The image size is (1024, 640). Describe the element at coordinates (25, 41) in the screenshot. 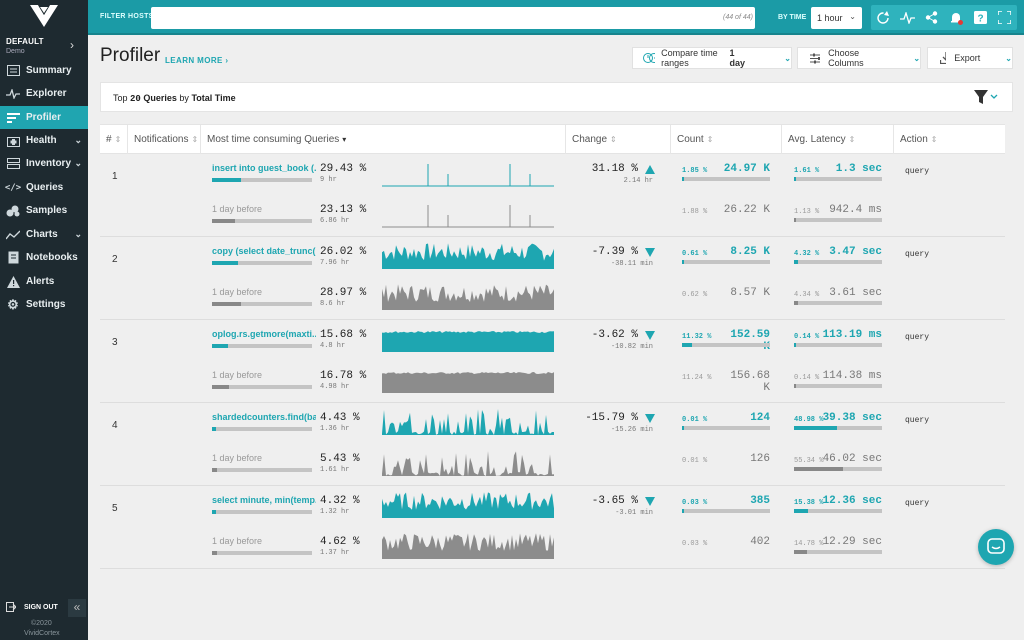

I see `environment-name: DEFAULT` at that location.